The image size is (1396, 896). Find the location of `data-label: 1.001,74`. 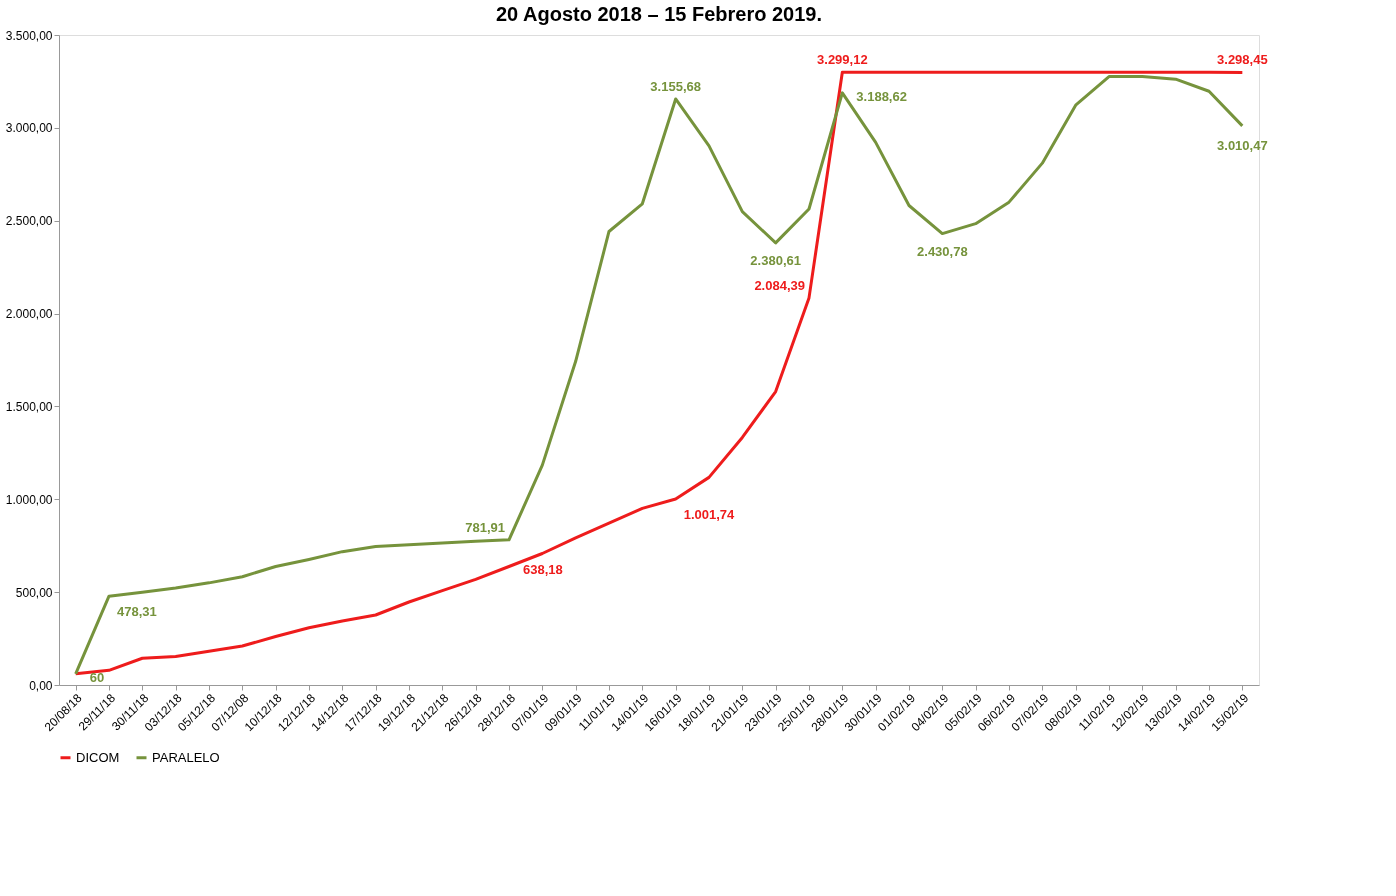

data-label: 1.001,74 is located at coordinates (709, 514).